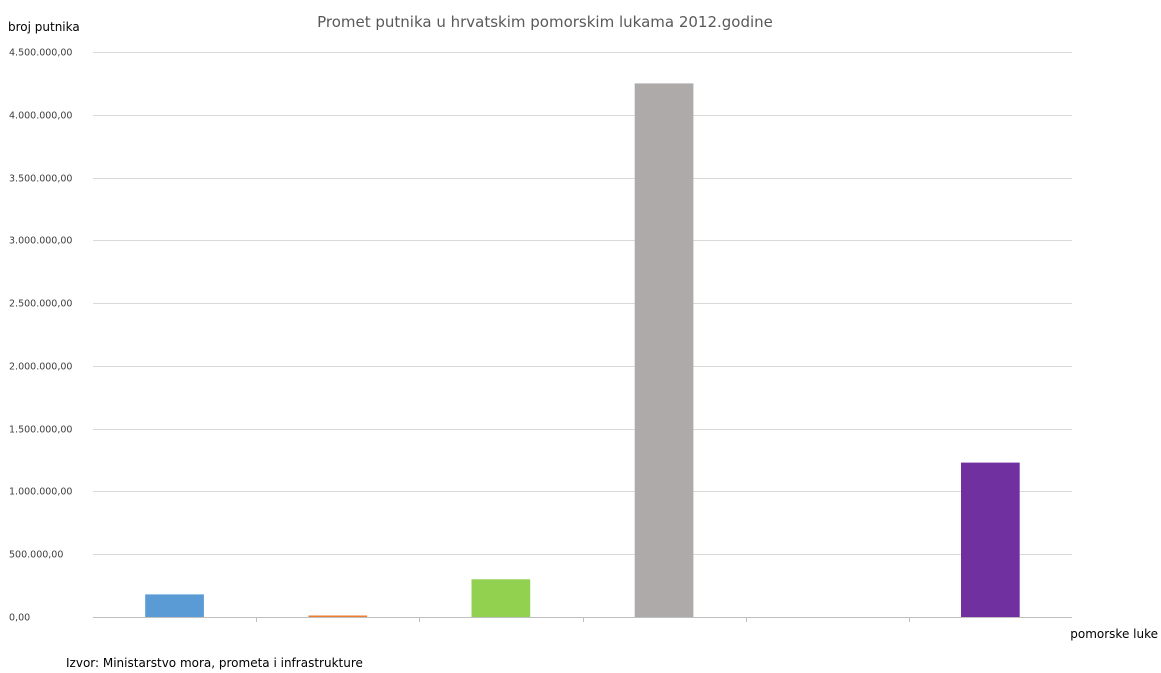 The image size is (1161, 673). I want to click on y-tick-label: 3.500.000,00, so click(40, 179).